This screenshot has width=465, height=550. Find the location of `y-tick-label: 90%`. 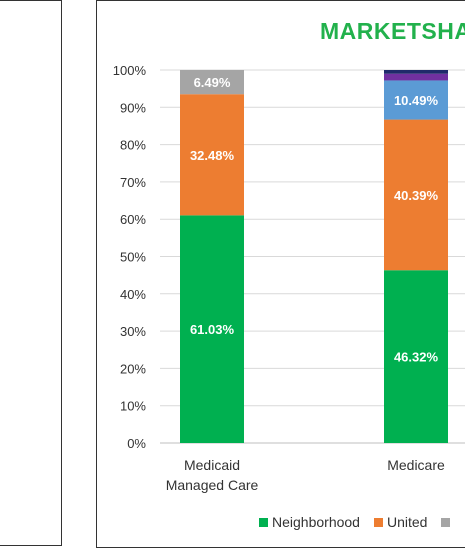

y-tick-label: 90% is located at coordinates (133, 107).